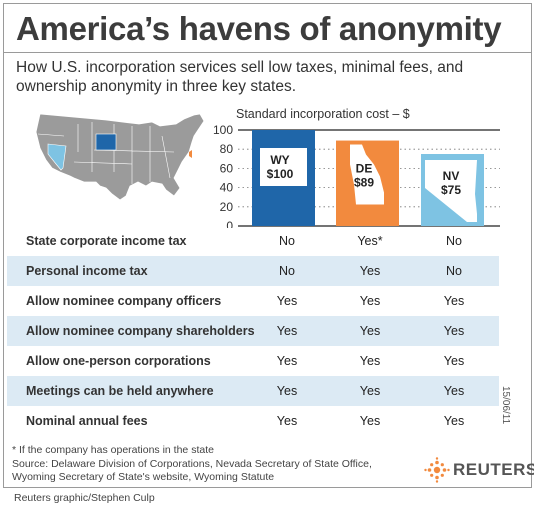 The image size is (534, 508). I want to click on bar-value-label: $75, so click(451, 190).